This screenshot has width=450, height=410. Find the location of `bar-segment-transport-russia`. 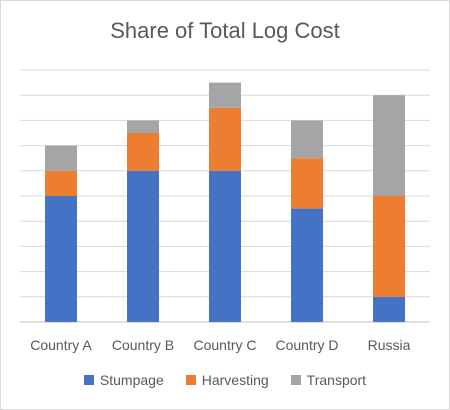

bar-segment-transport-russia is located at coordinates (389, 145).